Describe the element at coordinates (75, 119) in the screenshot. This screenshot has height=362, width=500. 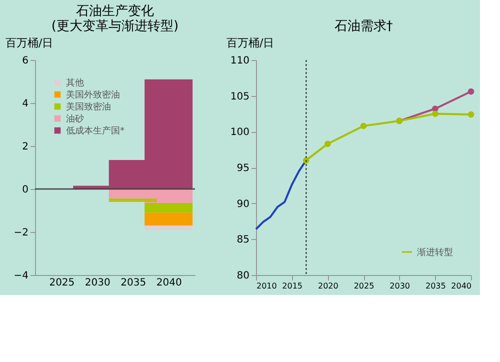
I see `legend-label: 油砂` at that location.